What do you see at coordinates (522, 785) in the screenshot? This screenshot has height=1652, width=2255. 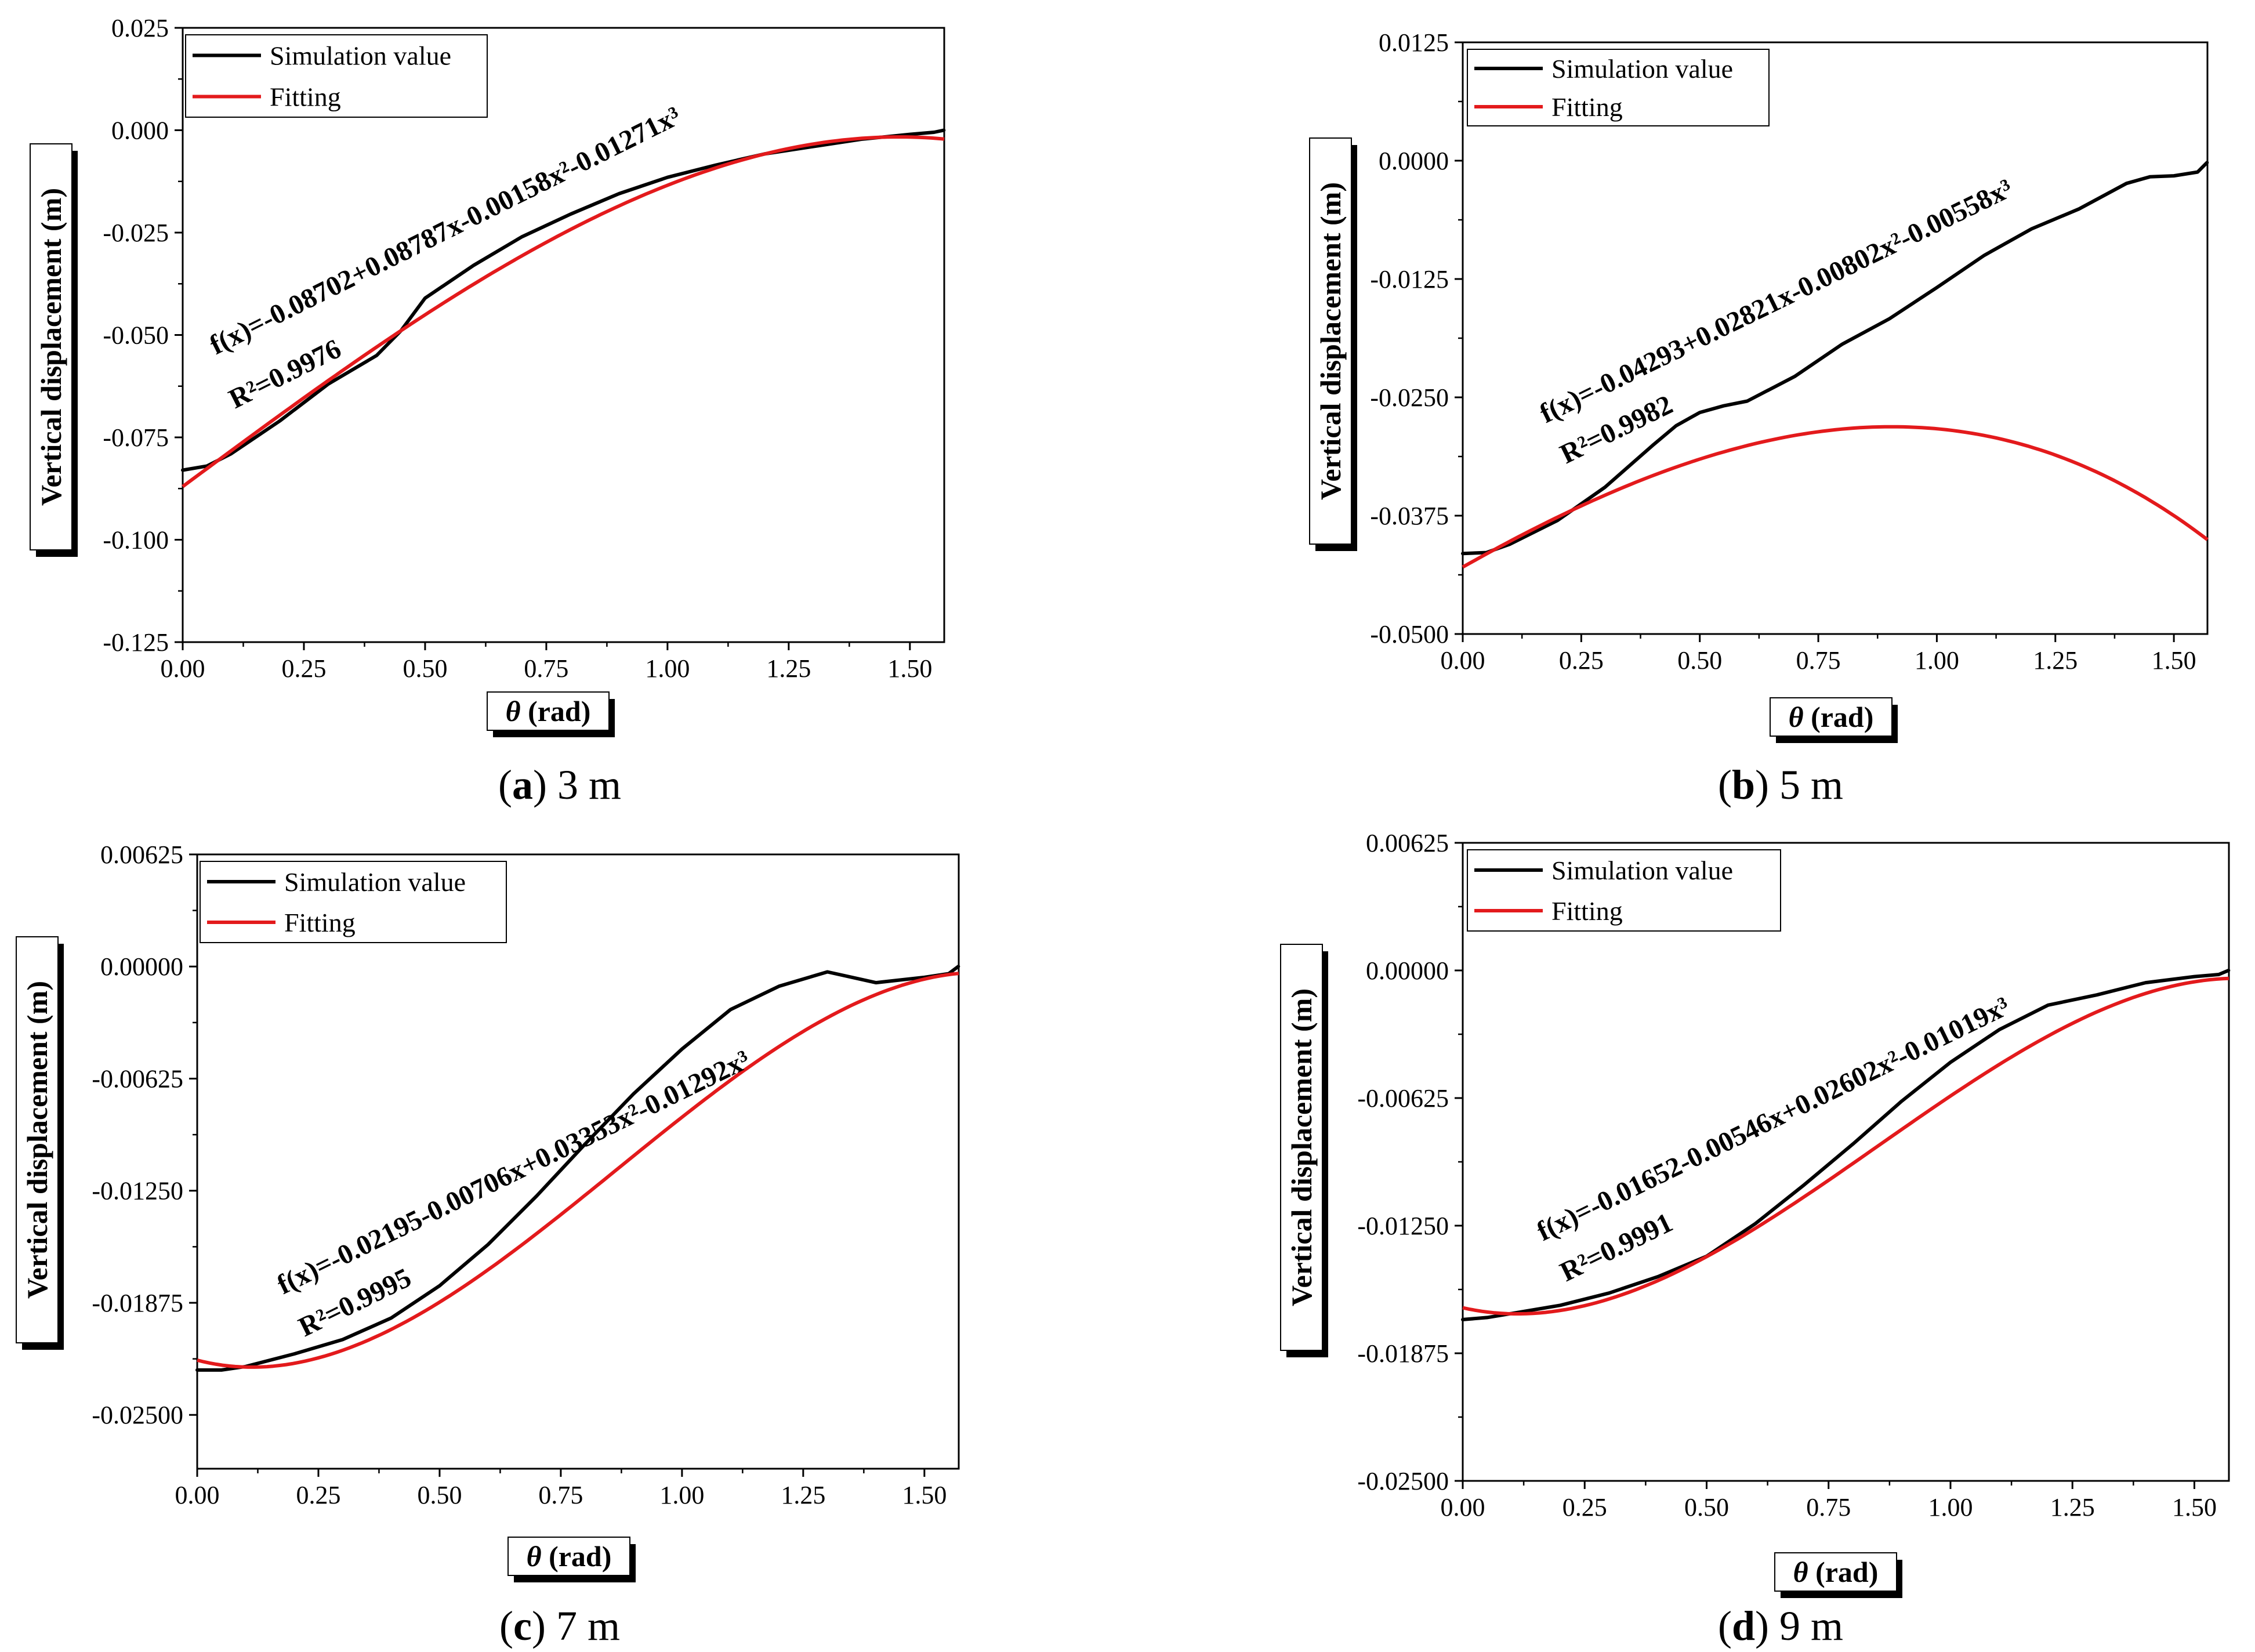 I see `caption-letter: a` at bounding box center [522, 785].